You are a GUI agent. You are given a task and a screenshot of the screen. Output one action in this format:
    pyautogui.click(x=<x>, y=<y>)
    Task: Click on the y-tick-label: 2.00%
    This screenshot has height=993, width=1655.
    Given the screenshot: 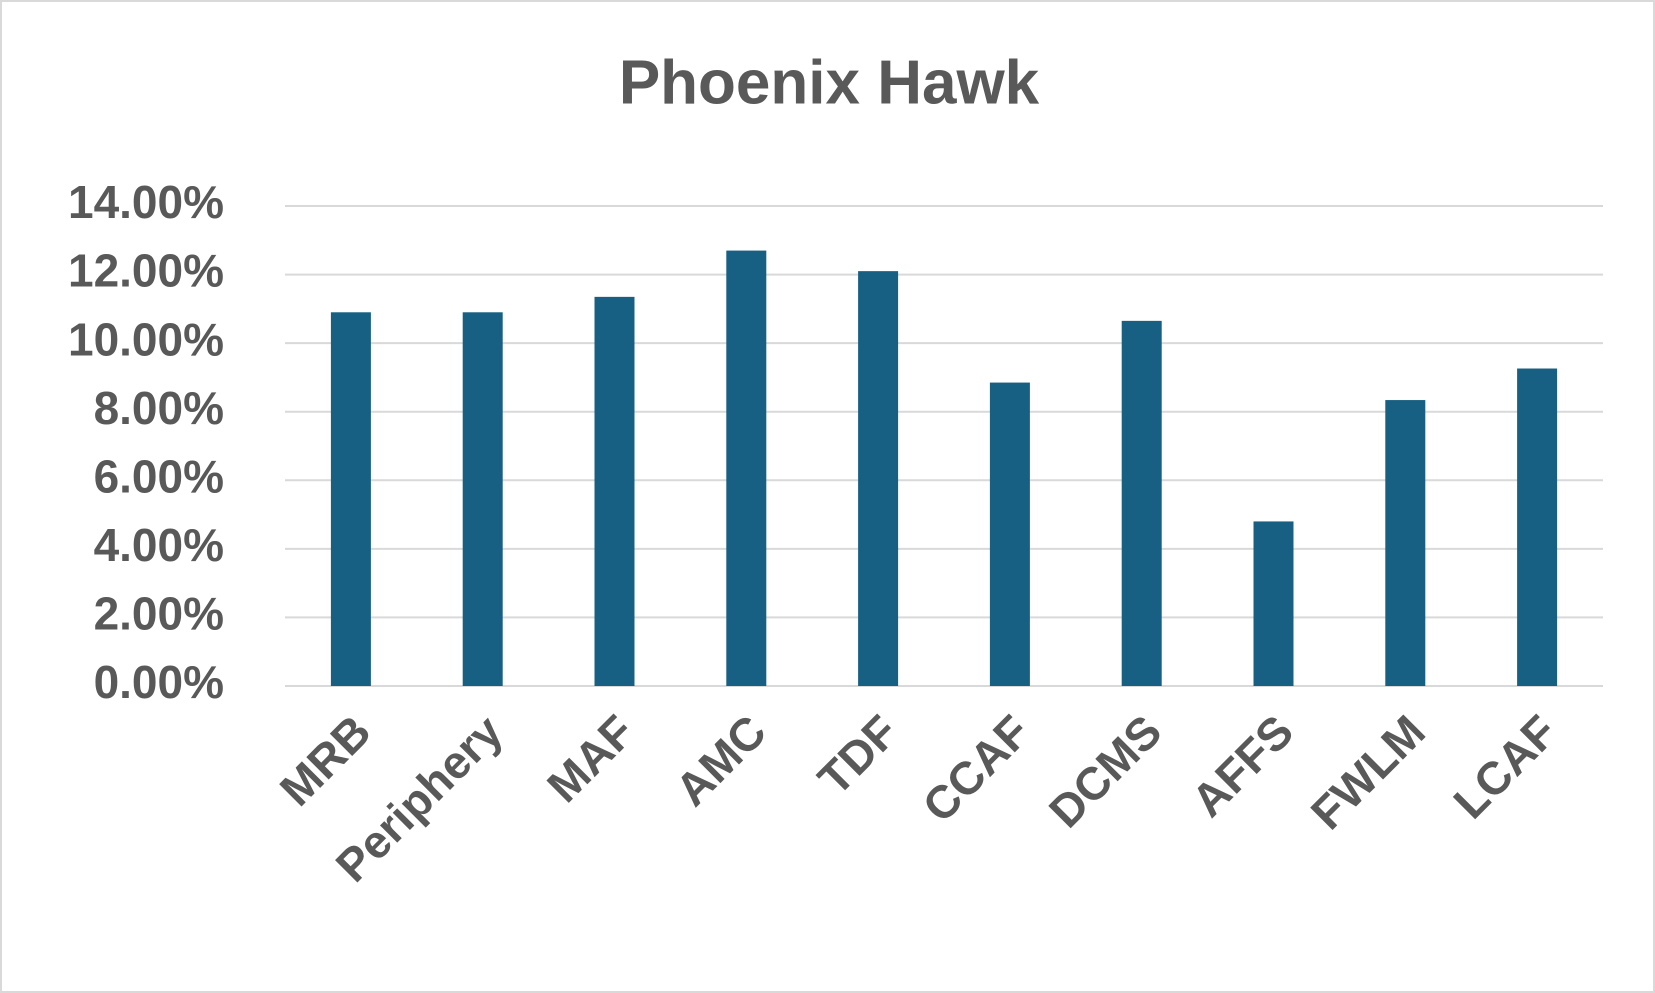 What is the action you would take?
    pyautogui.click(x=159, y=614)
    